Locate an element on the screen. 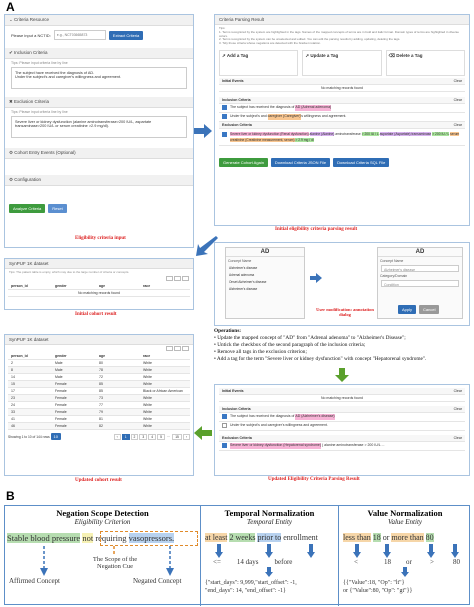  dialog-title: AD is located at coordinates (420, 252).